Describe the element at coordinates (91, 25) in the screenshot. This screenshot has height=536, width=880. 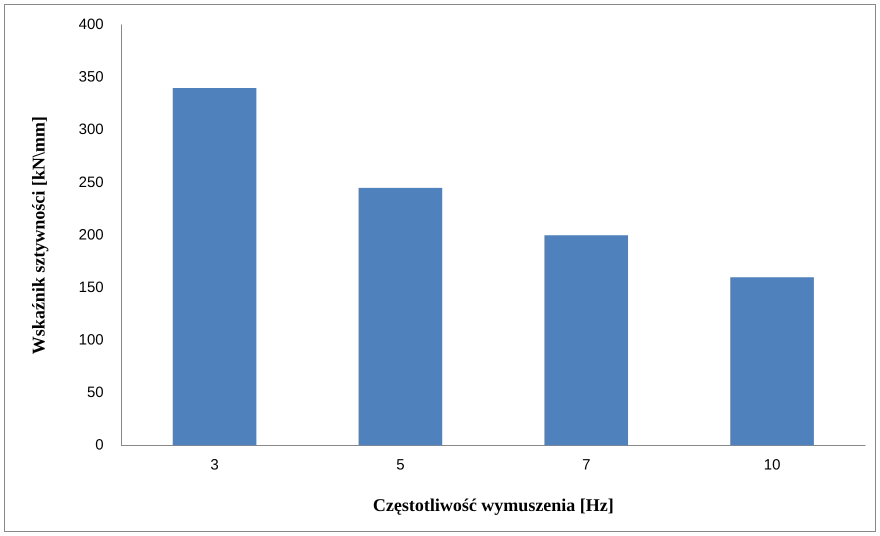
I see `y-tick-label: 400` at that location.